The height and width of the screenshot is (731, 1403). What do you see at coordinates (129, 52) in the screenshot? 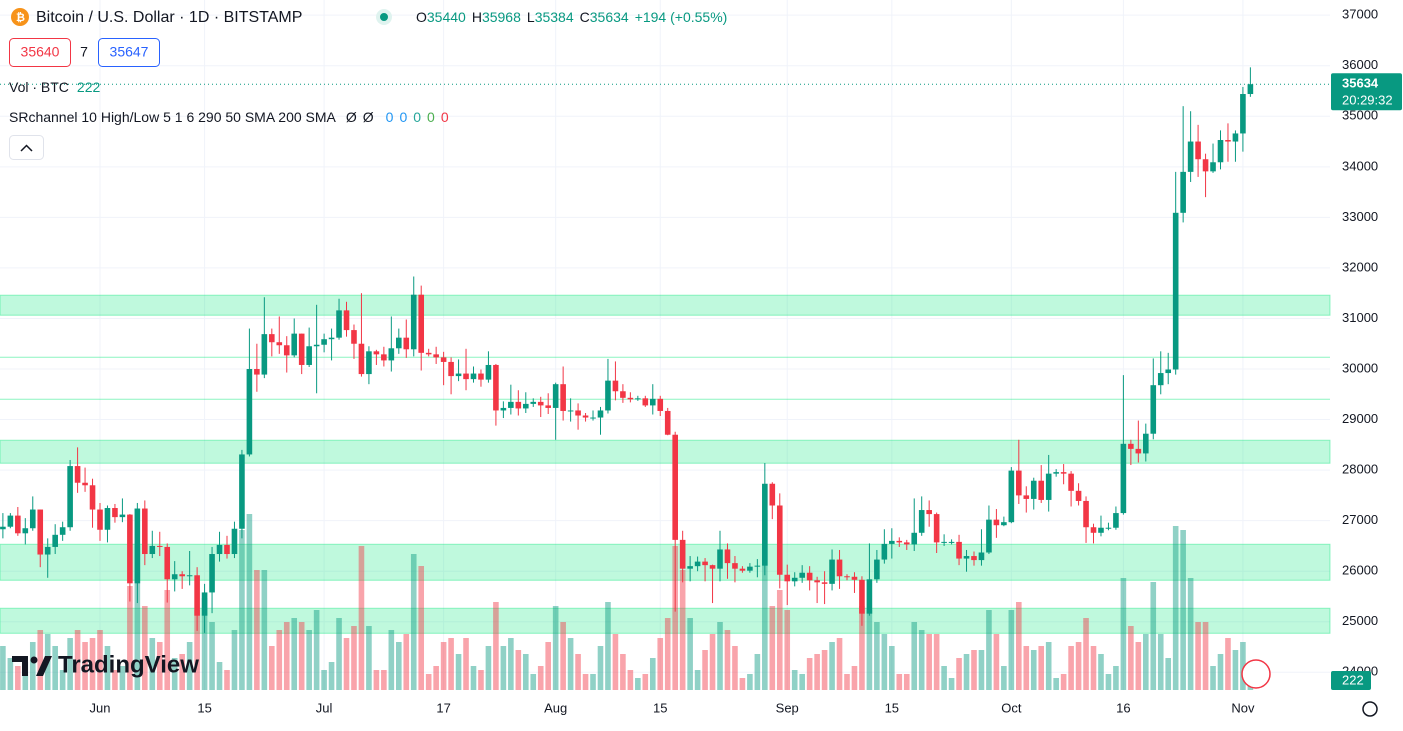
I see `buy-button` at bounding box center [129, 52].